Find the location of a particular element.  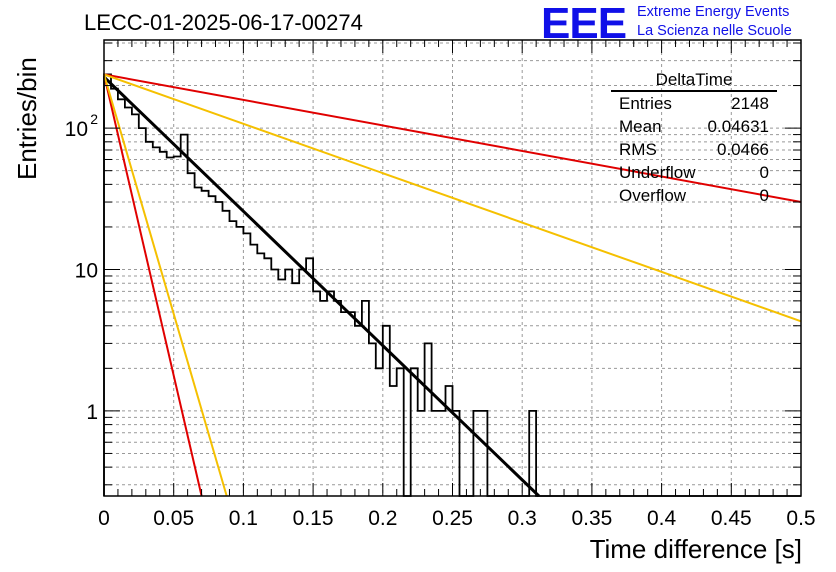

stats-label: Overflow is located at coordinates (653, 195).